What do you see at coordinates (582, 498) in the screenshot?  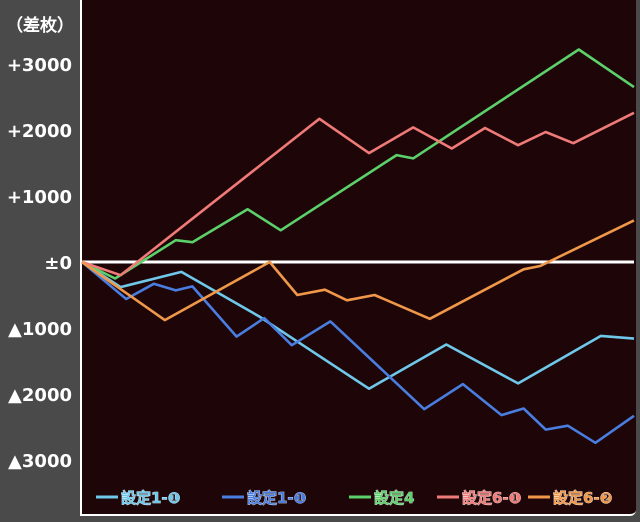 I see `legend-label: 設定6-❷` at bounding box center [582, 498].